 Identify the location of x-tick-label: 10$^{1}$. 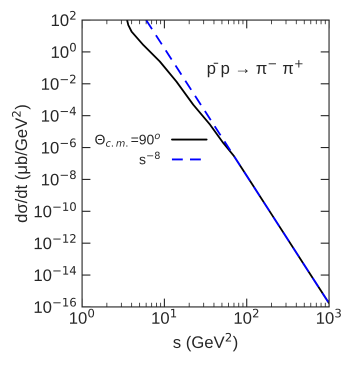
(164, 316).